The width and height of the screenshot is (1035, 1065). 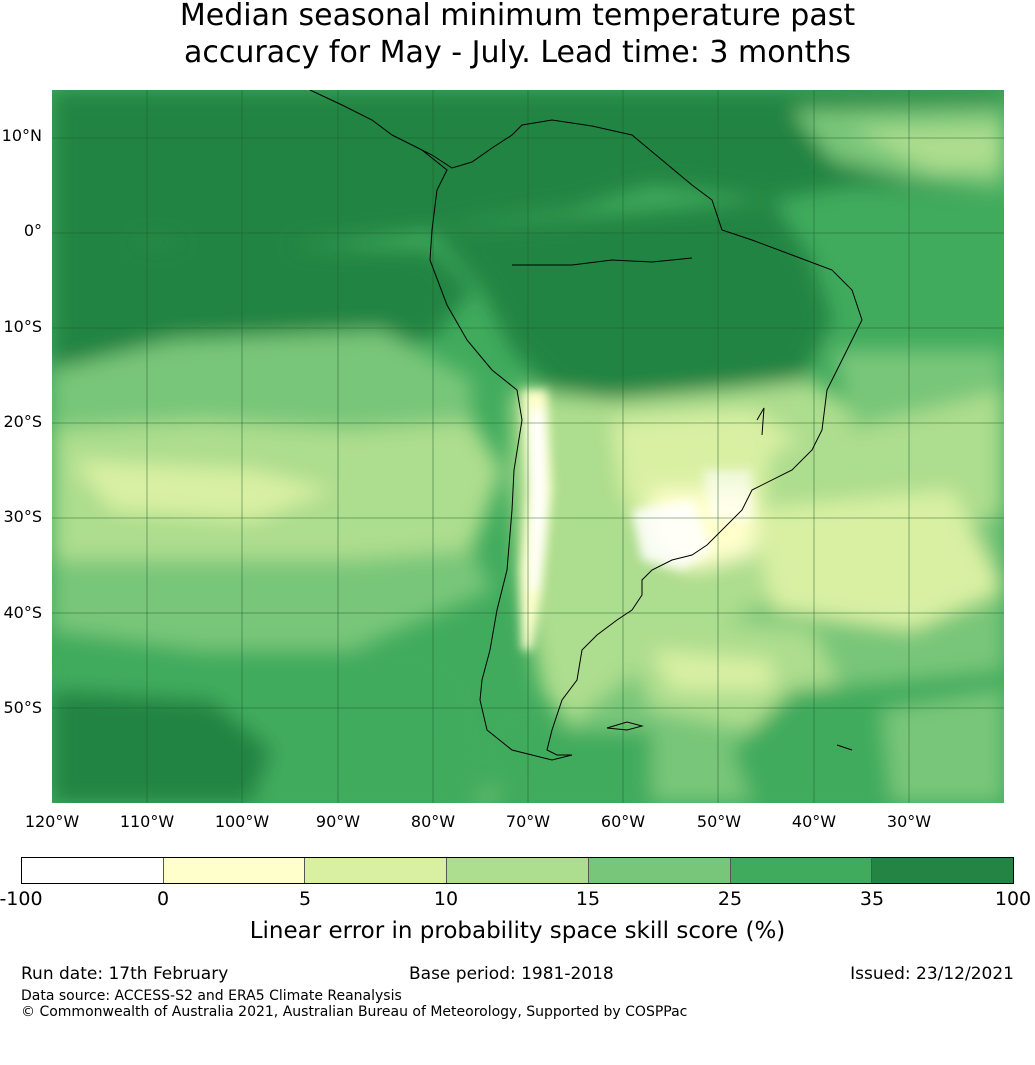 I want to click on lon-label-110w: 110°W, so click(x=147, y=821).